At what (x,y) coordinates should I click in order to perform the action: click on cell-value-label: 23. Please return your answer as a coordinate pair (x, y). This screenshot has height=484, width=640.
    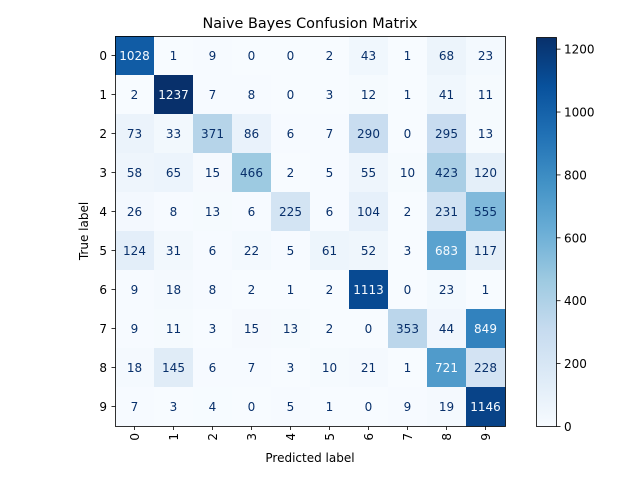
    Looking at the image, I should click on (446, 290).